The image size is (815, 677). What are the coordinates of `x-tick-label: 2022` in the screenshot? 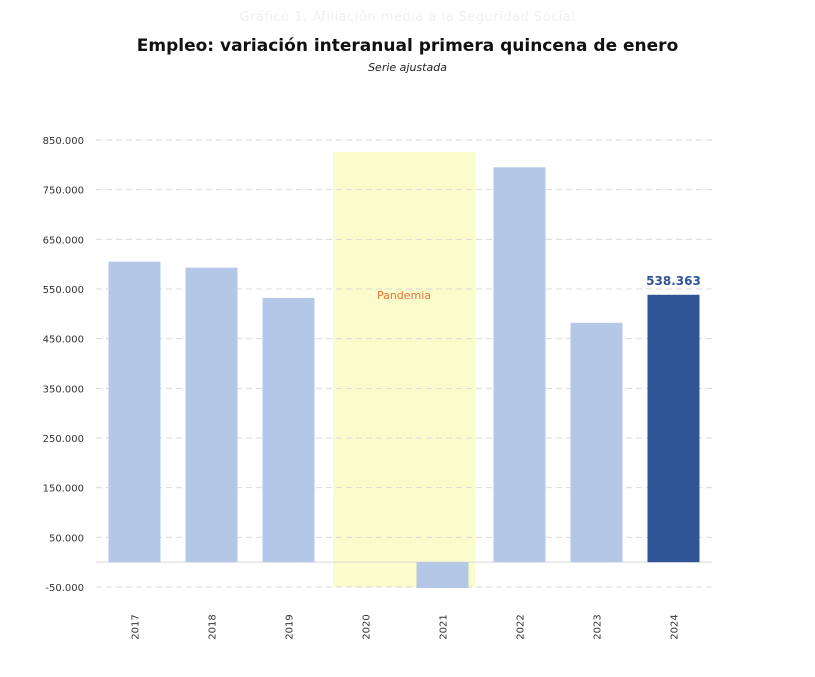 It's located at (521, 626).